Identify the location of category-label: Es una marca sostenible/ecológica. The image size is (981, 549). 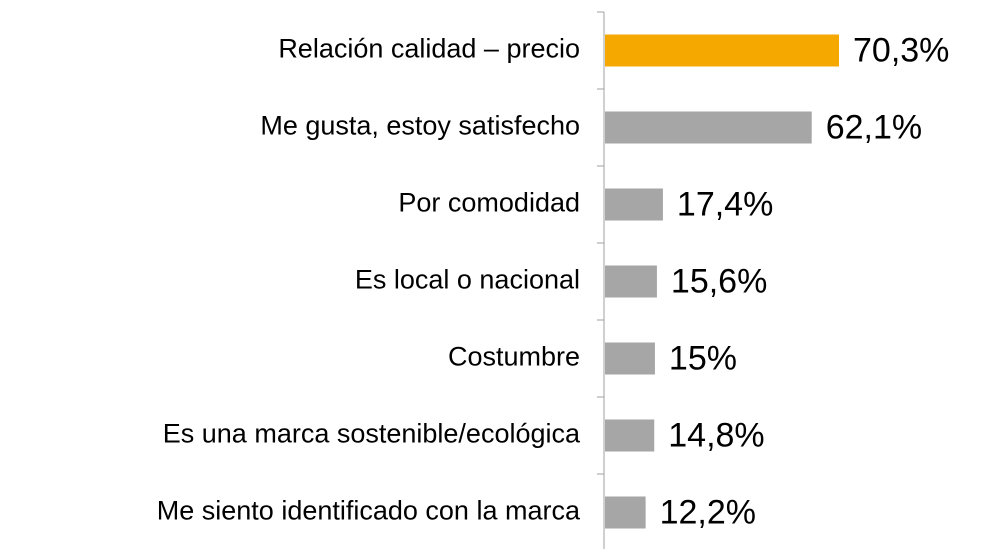
(372, 434).